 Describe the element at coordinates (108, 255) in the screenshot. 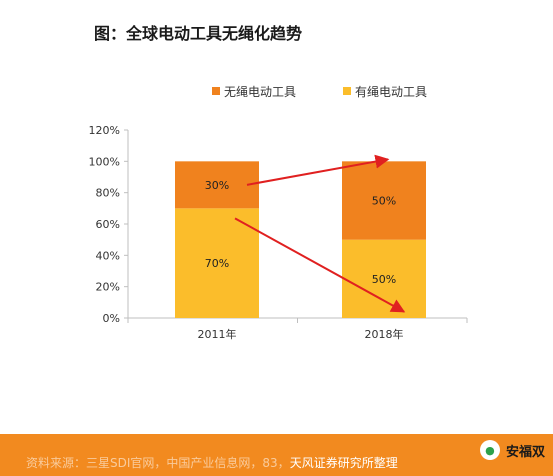

I see `y-tick-label: 40%` at that location.